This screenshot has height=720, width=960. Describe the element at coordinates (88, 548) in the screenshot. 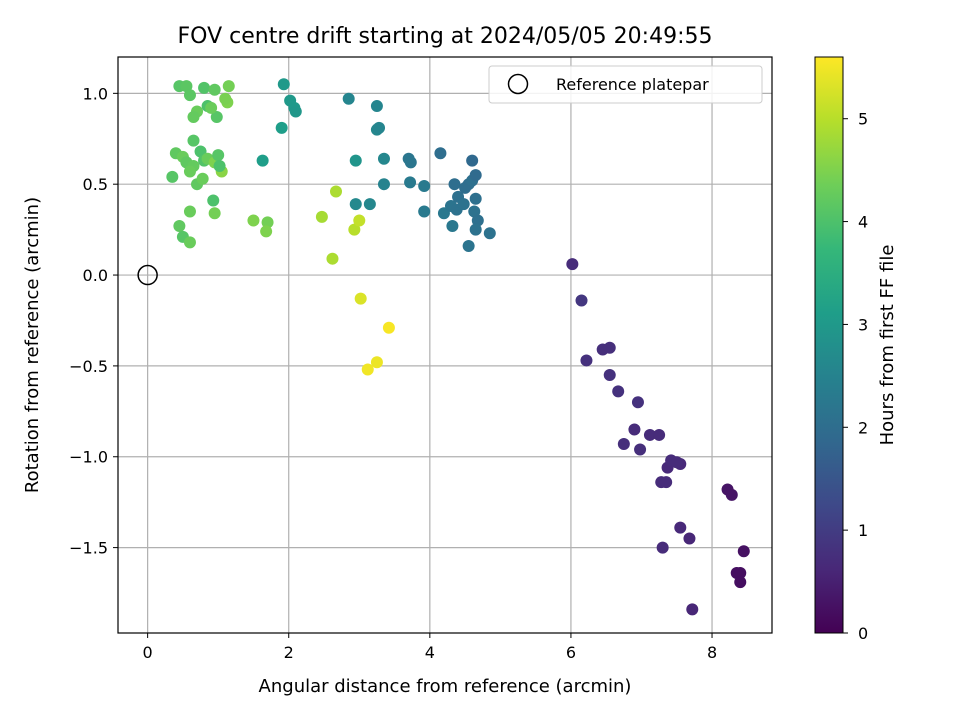

I see `y-tick-label: −1.5` at that location.